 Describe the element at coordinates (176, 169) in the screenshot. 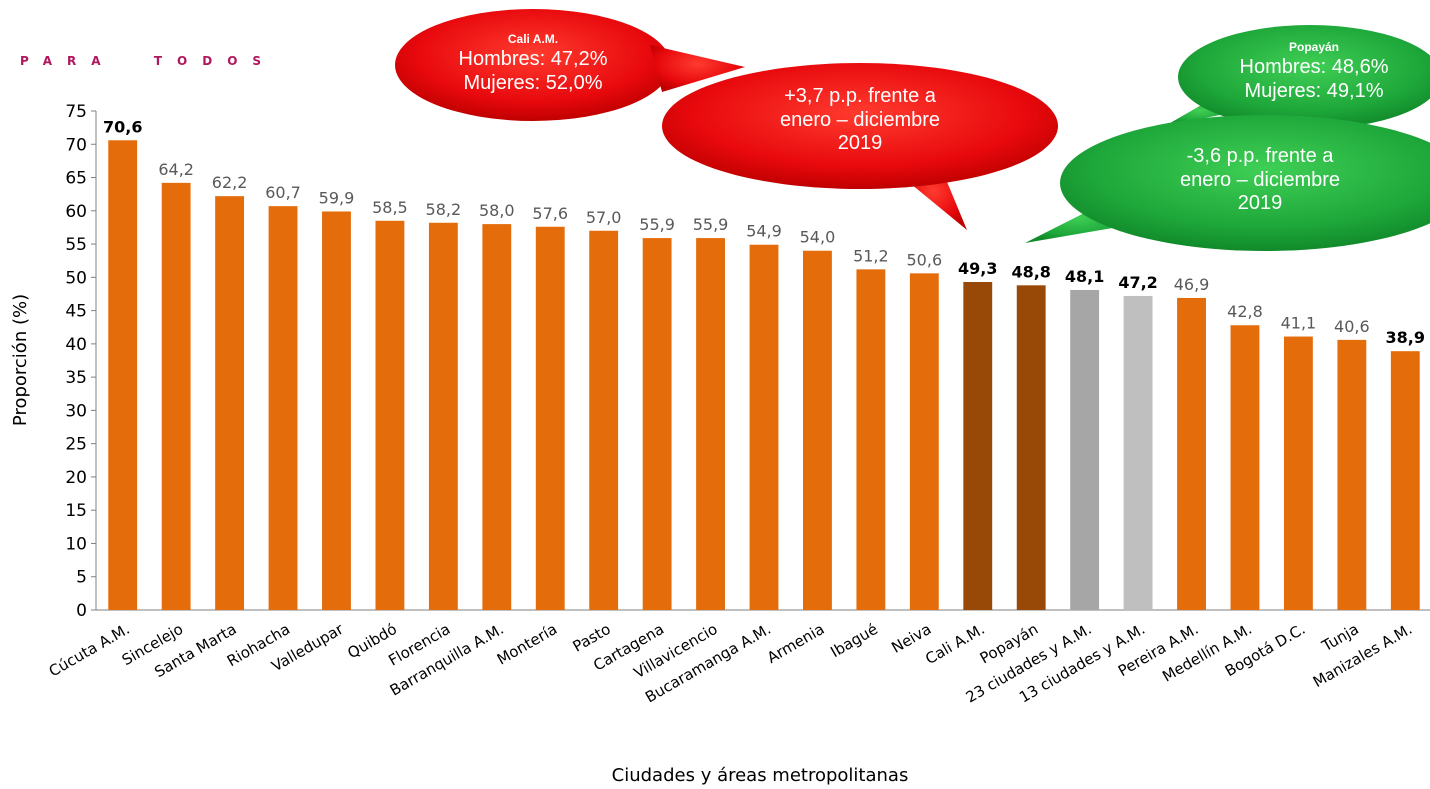

I see `value-label: 64,2` at that location.